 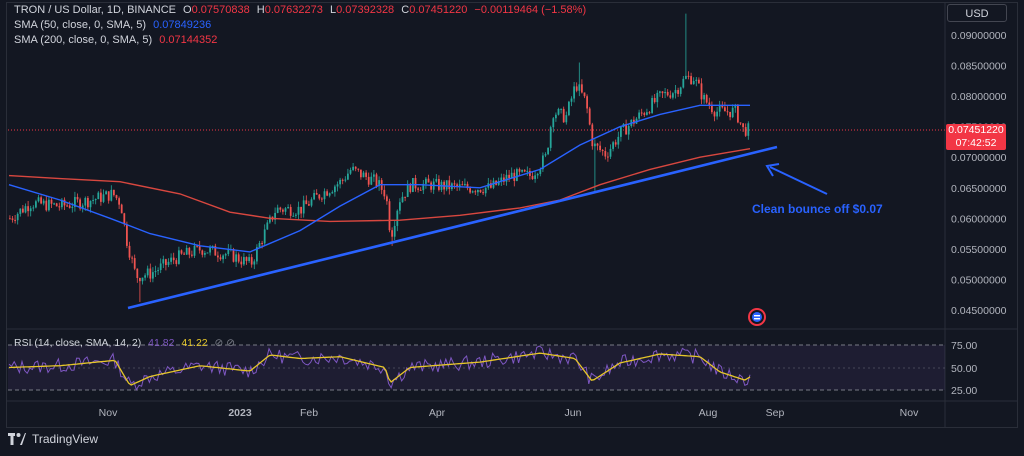 What do you see at coordinates (112, 25) in the screenshot?
I see `sma50-legend: SMA (50, close, 0, SMA, 5) 0.07849236` at bounding box center [112, 25].